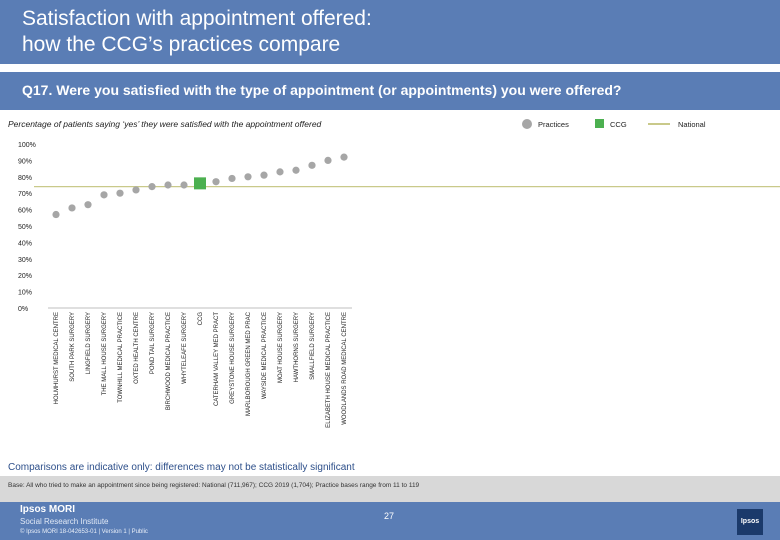 This screenshot has width=780, height=540. I want to click on x-tick-label: MARLBOROUGH GREEN MED PRAC, so click(249, 363).